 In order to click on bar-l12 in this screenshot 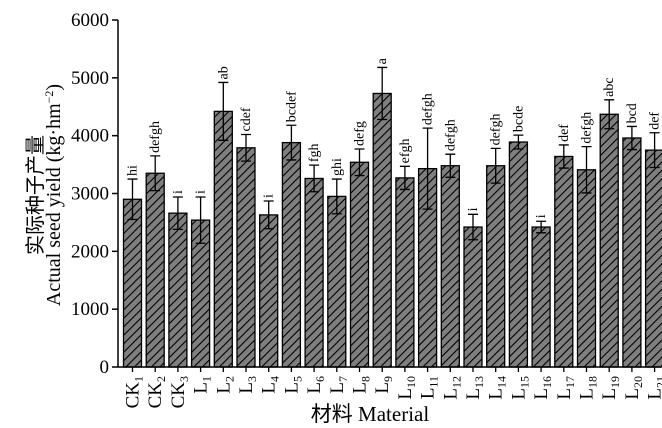, I will do `click(450, 266)`.